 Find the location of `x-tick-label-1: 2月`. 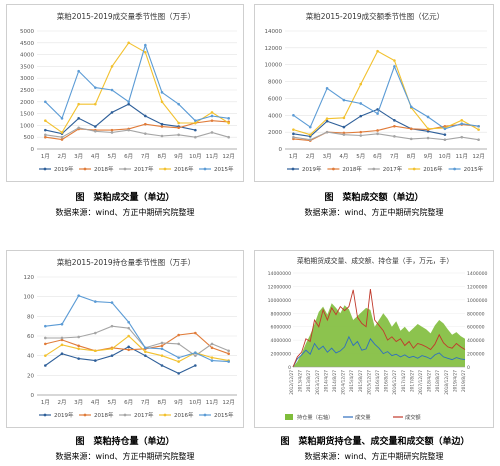

x-tick-label-1: 2月 is located at coordinates (62, 156).